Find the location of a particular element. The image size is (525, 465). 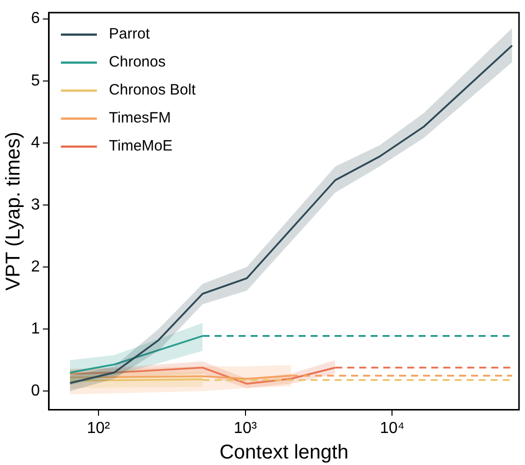

legend-label: Chronos is located at coordinates (137, 62).